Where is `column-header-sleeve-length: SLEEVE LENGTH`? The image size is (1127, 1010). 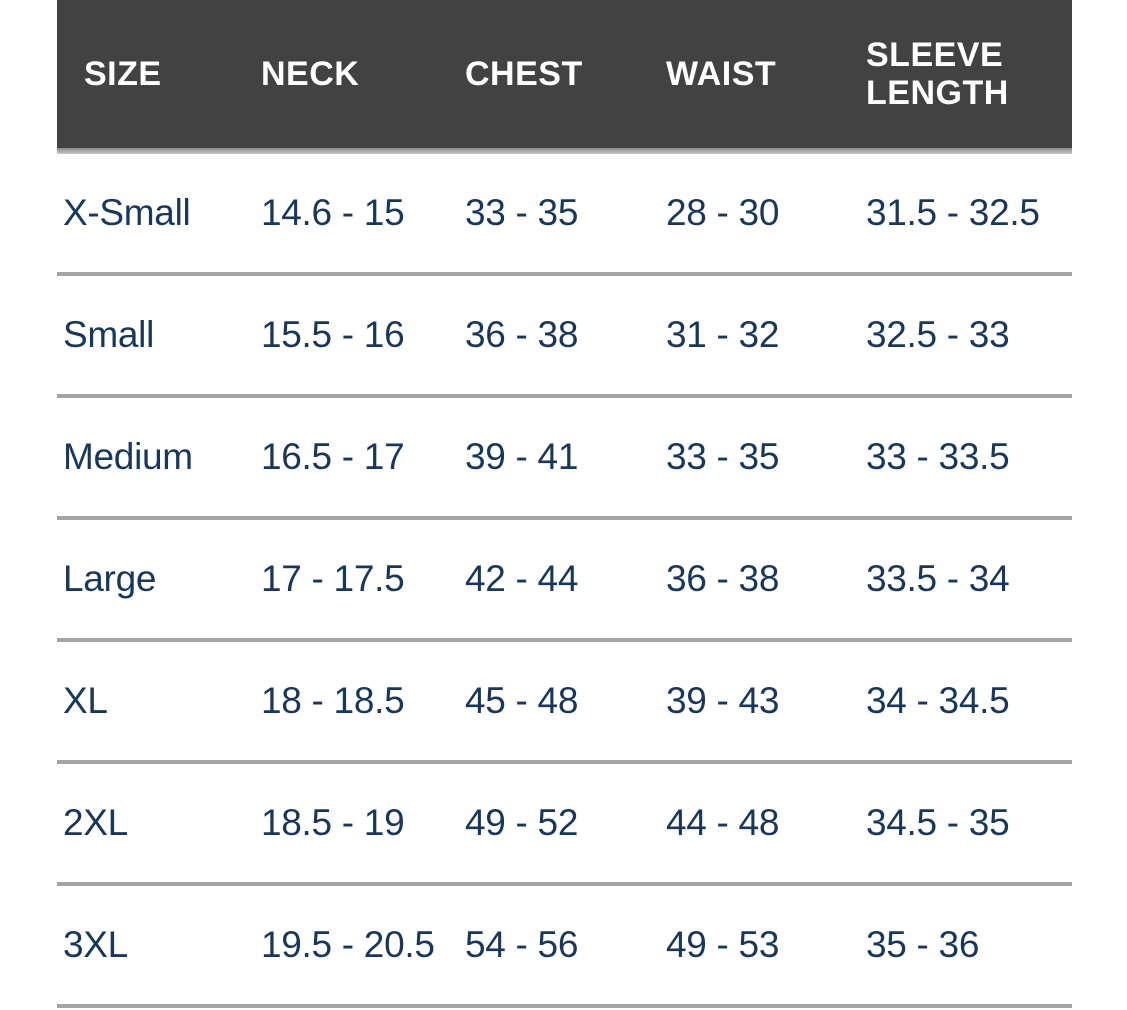
column-header-sleeve-length: SLEEVE LENGTH is located at coordinates (969, 74).